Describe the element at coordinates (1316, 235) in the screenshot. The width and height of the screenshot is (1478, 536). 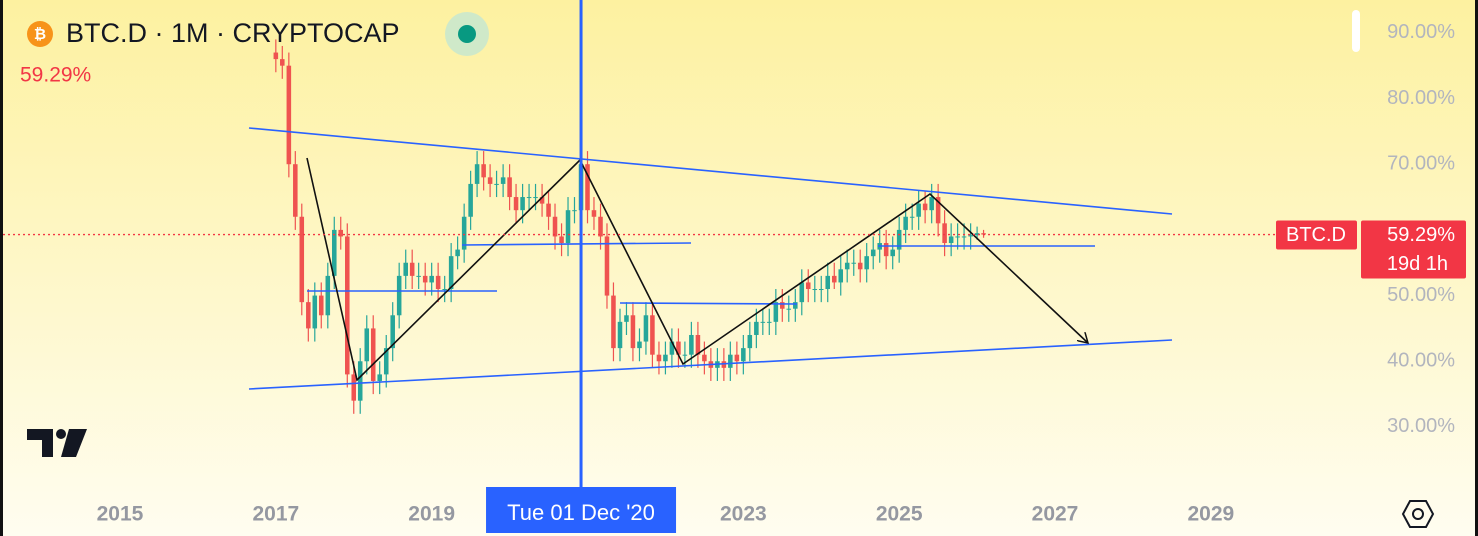
I see `symbol-tag-bg` at that location.